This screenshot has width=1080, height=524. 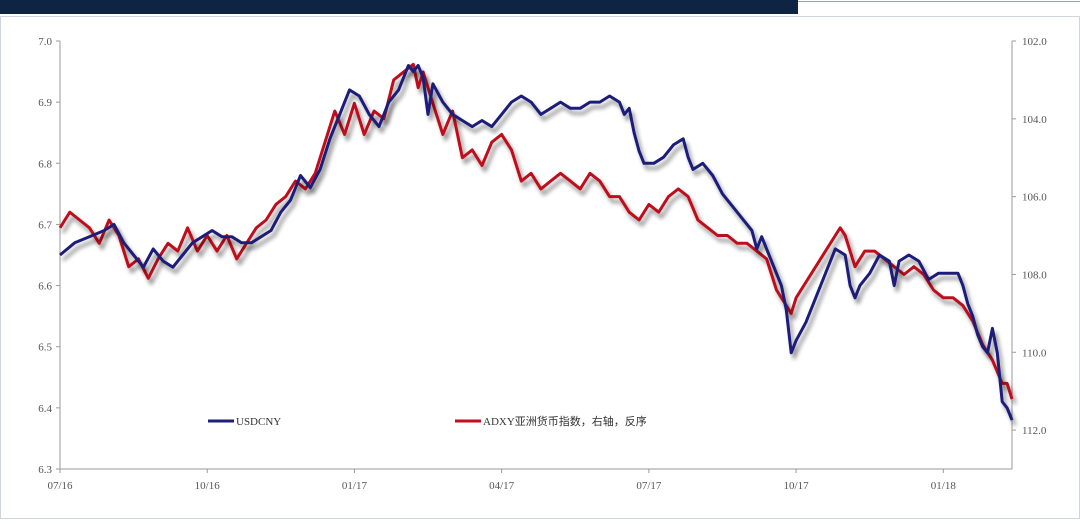 What do you see at coordinates (45, 42) in the screenshot?
I see `left-tick-label: 7.0` at bounding box center [45, 42].